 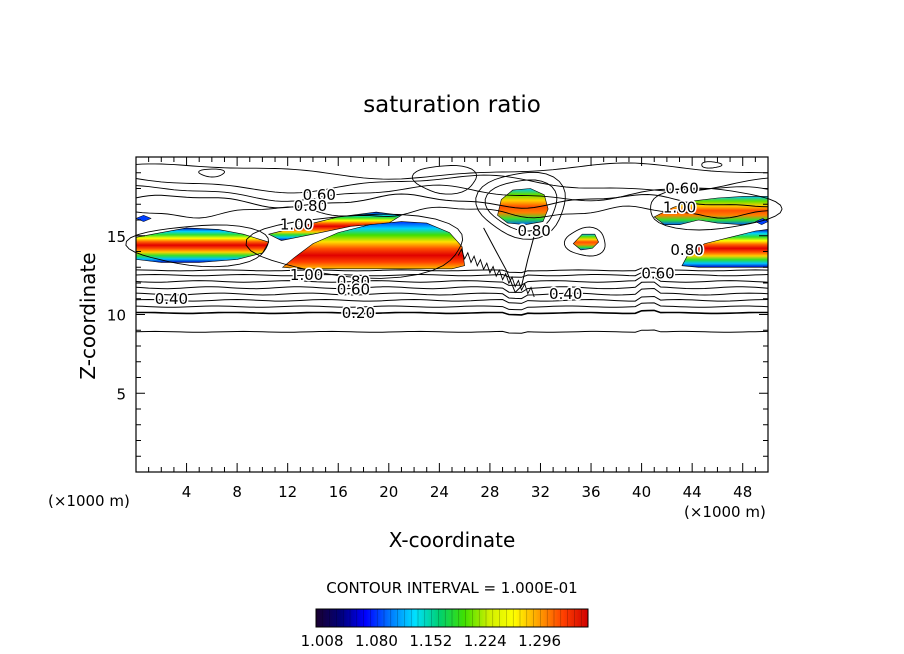 What do you see at coordinates (143, 218) in the screenshot?
I see `filled-patch` at bounding box center [143, 218].